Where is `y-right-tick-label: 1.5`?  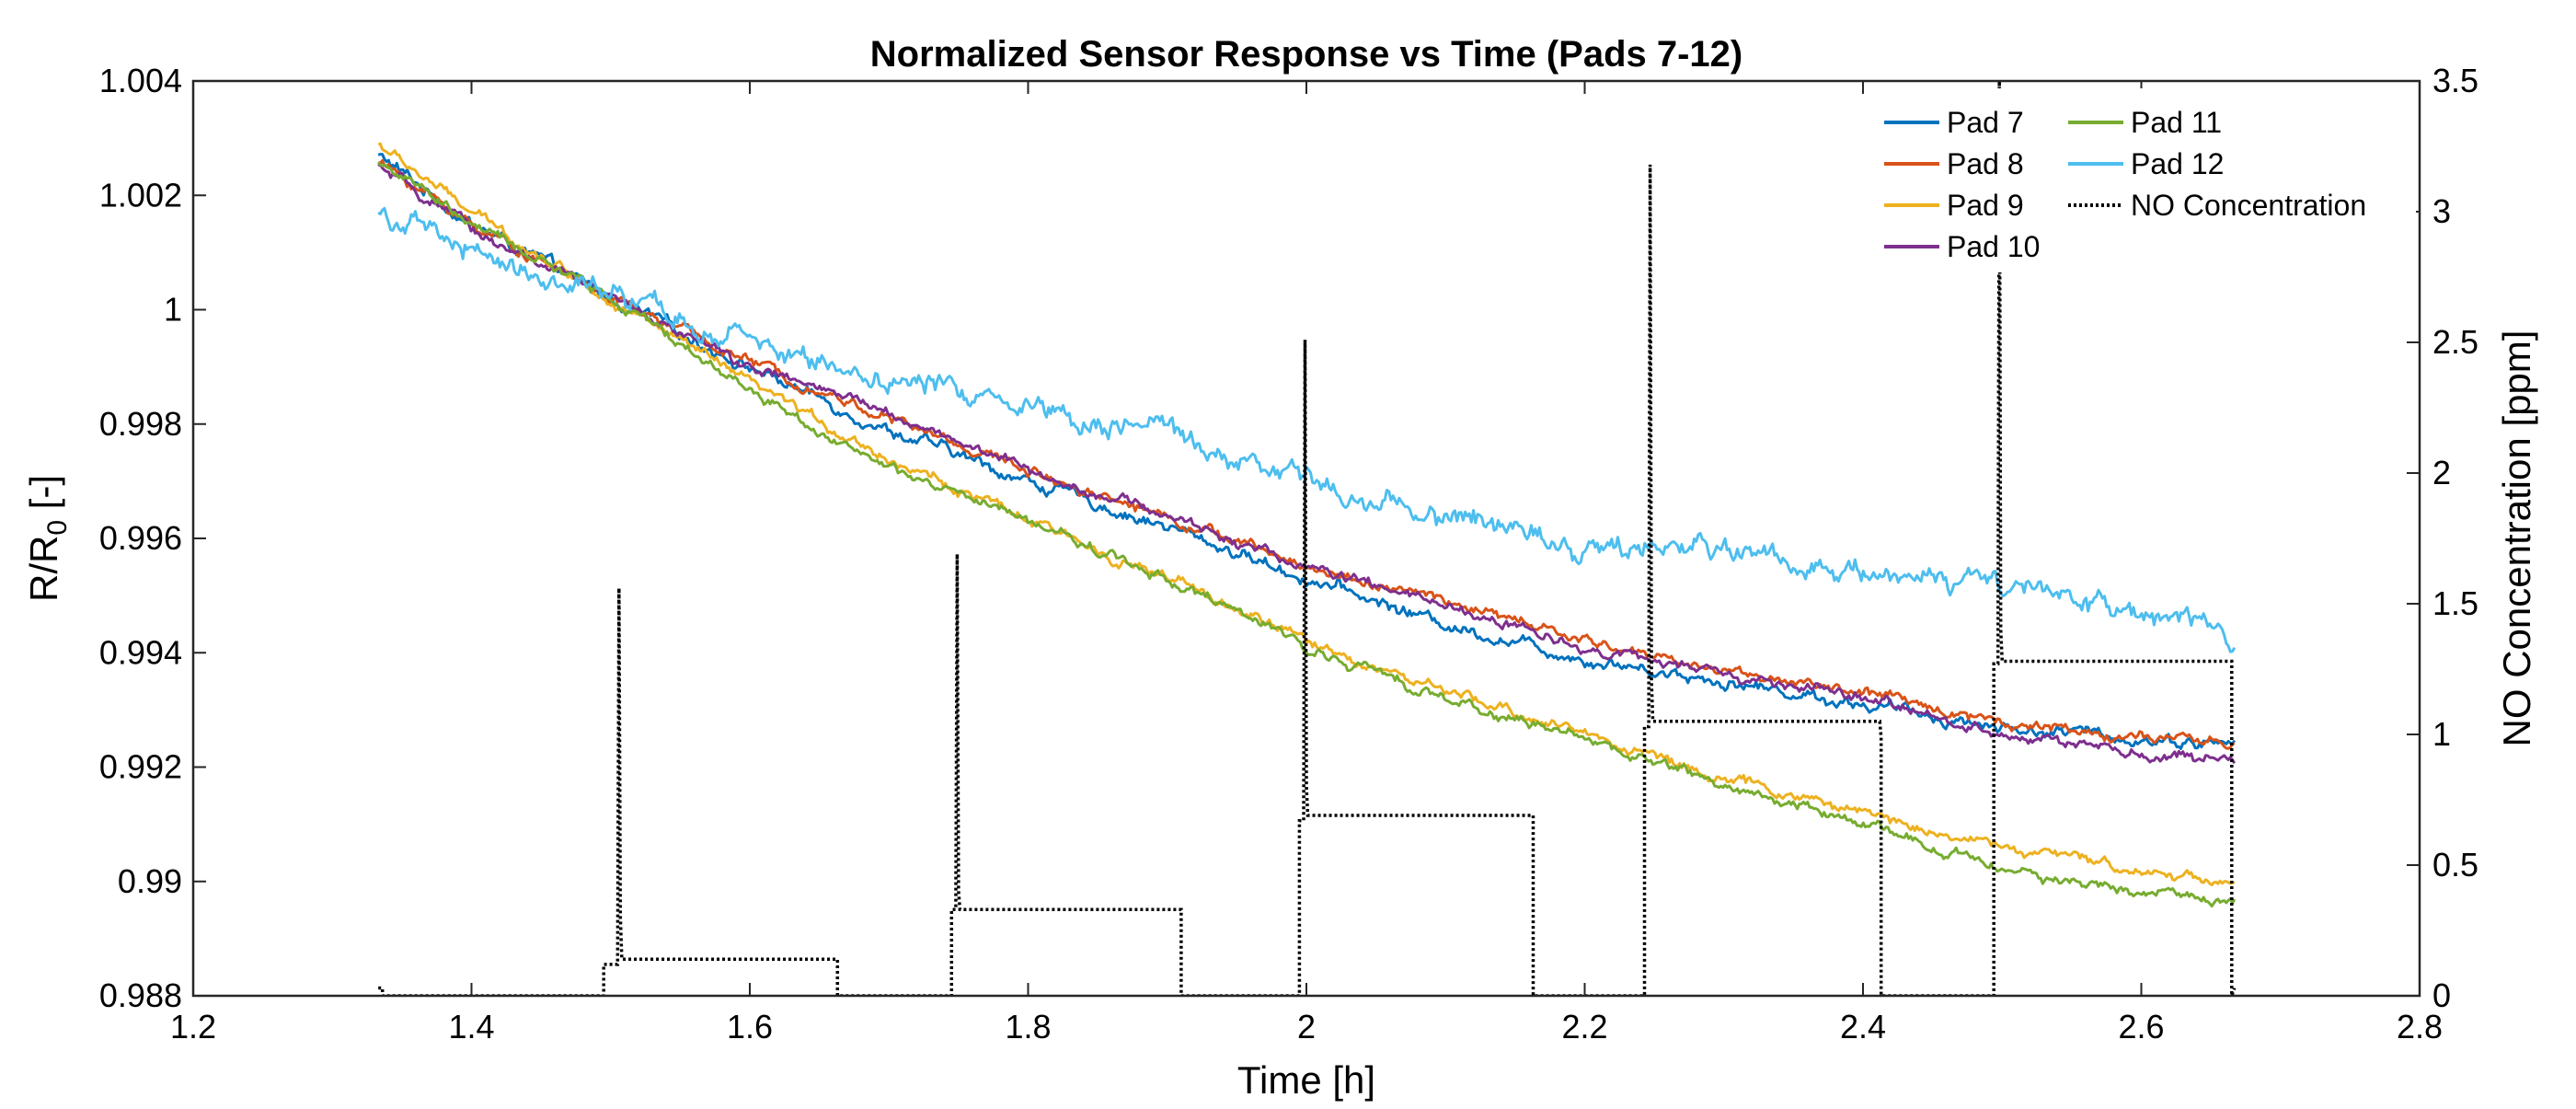 y-right-tick-label: 1.5 is located at coordinates (2455, 603).